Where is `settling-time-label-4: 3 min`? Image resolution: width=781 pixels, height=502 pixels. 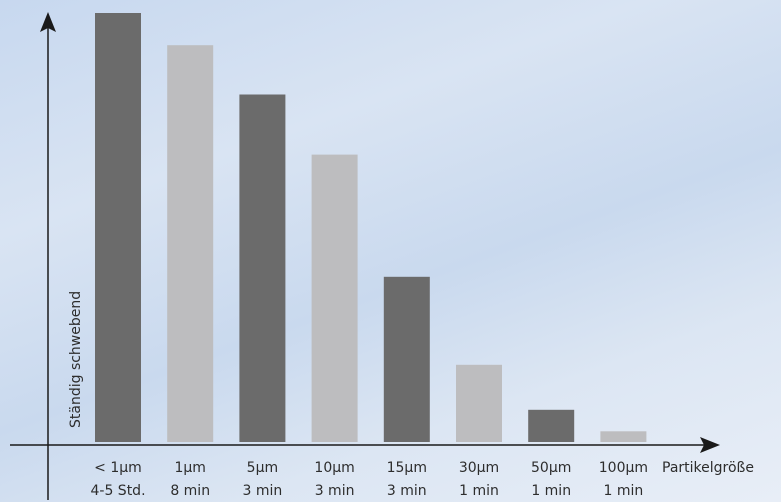
settling-time-label-4: 3 min is located at coordinates (407, 491).